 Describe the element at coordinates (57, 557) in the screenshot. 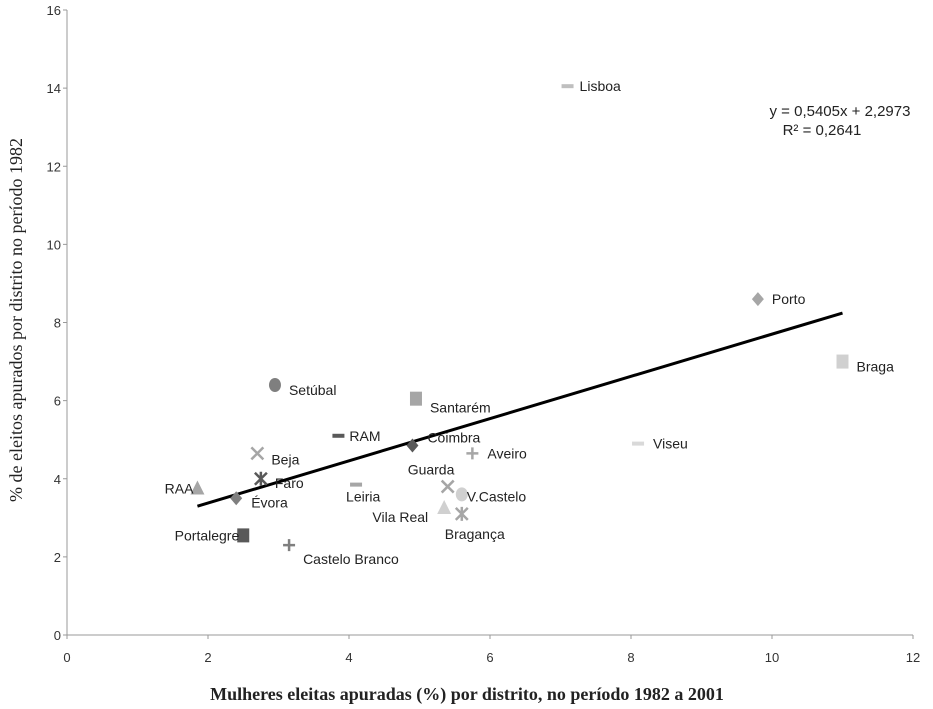

I see `y-tick-label: 2` at that location.